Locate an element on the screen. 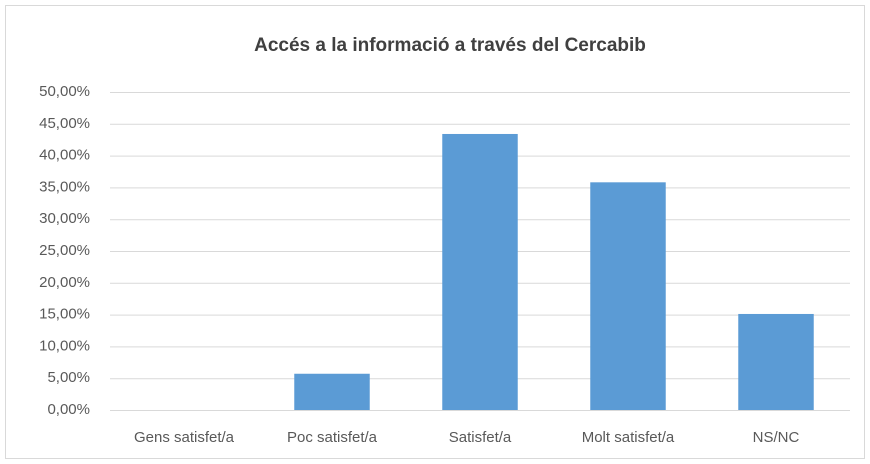 This screenshot has height=464, width=870. y-tick-label: 20,00% is located at coordinates (64, 282).